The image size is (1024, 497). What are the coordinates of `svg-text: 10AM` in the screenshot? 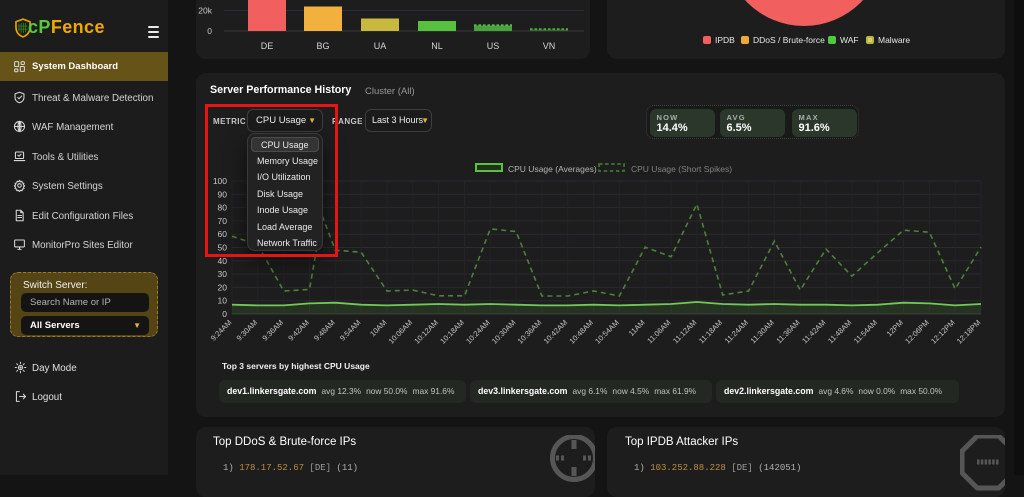 It's located at (378, 328).